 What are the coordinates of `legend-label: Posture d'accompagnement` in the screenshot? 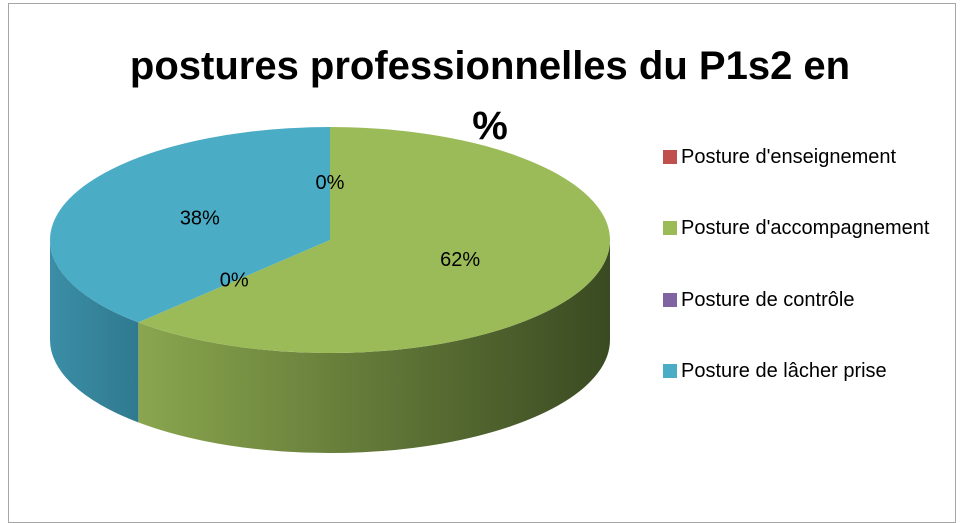 It's located at (805, 228).